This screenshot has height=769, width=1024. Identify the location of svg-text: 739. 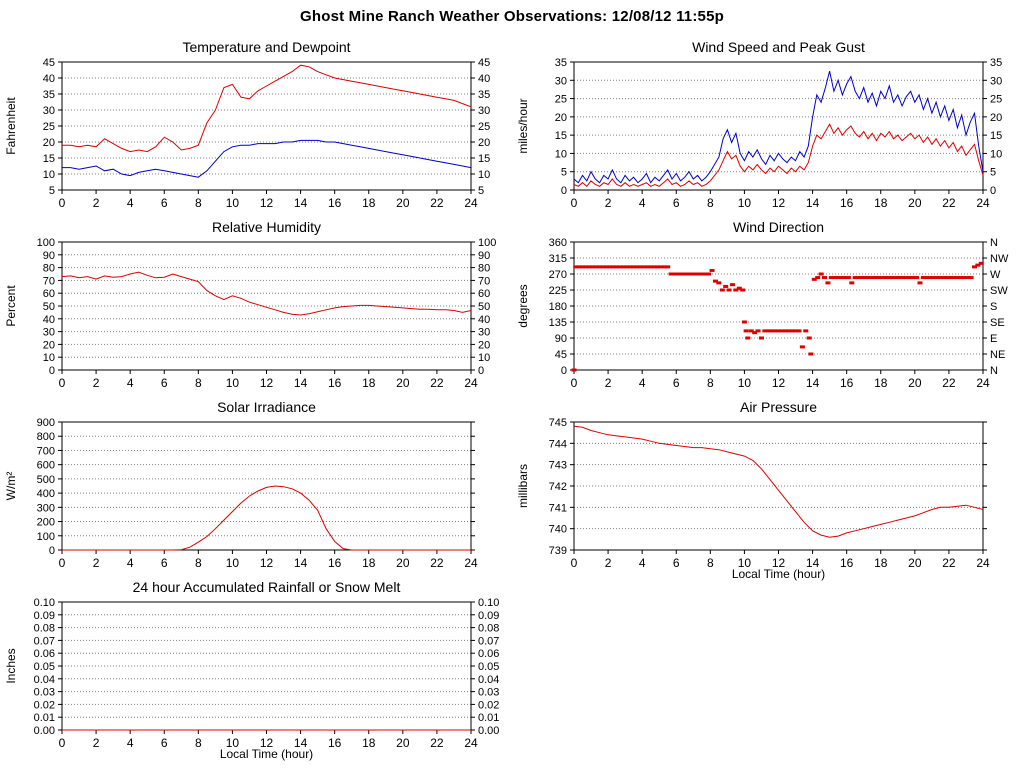
(558, 551).